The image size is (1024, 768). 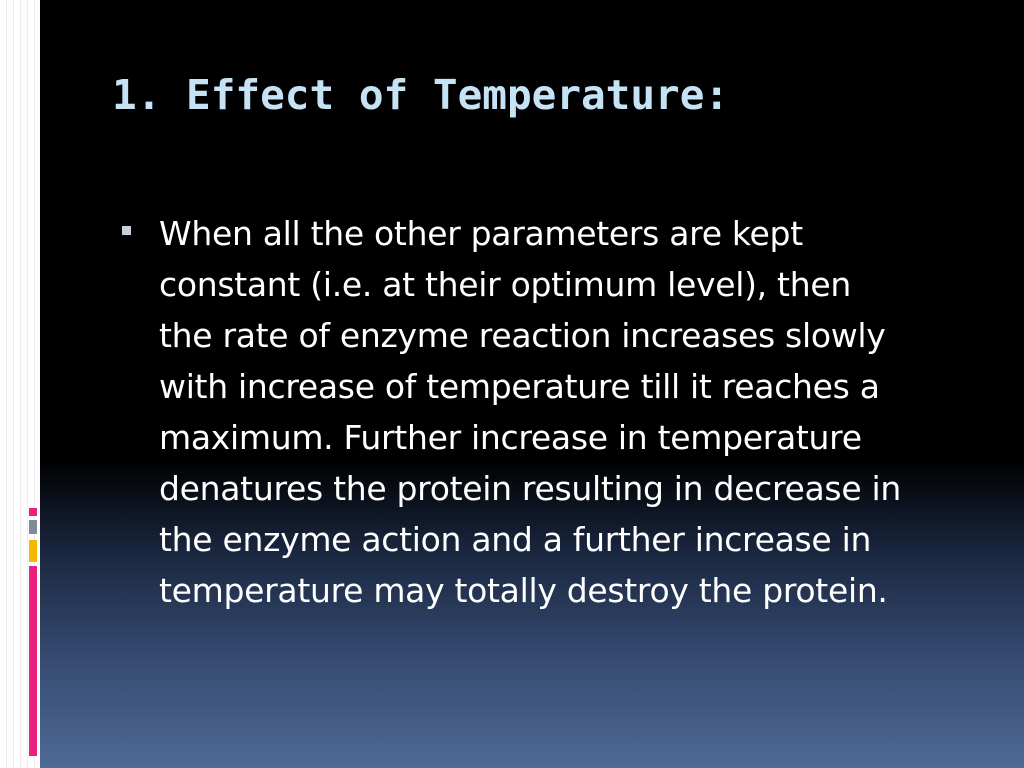 I want to click on bullet-line: When all the other parameters are kept, so click(x=481, y=233).